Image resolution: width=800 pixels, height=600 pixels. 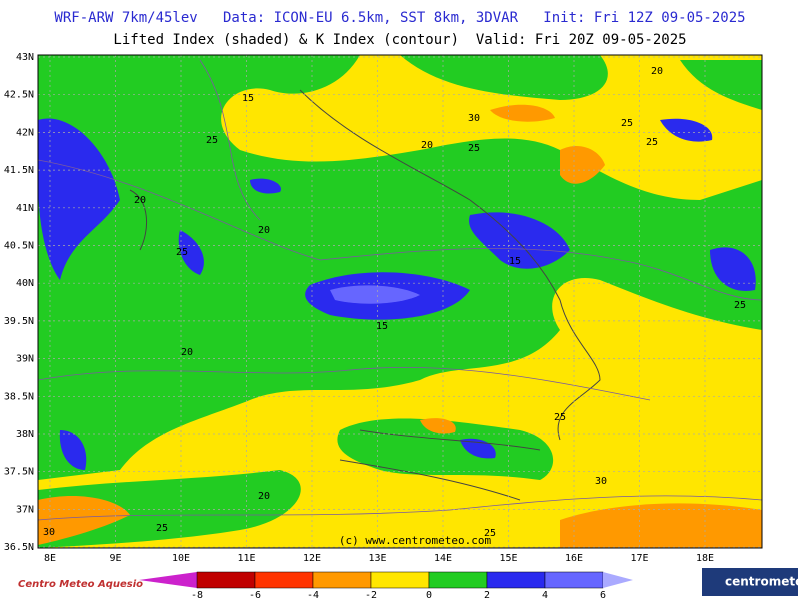 What do you see at coordinates (443, 558) in the screenshot?
I see `lon-label: 14E` at bounding box center [443, 558].